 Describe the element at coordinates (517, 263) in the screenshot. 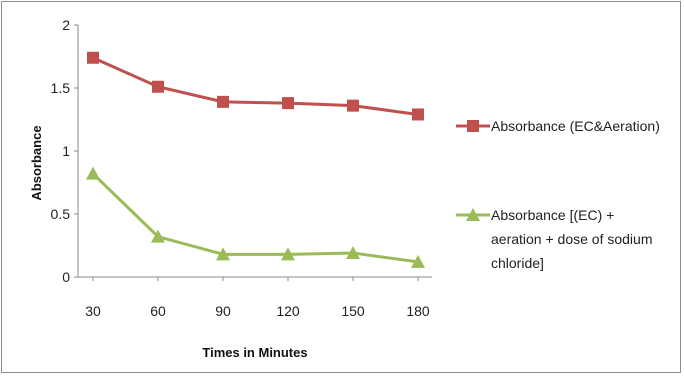

I see `legend-label: chloride]` at that location.